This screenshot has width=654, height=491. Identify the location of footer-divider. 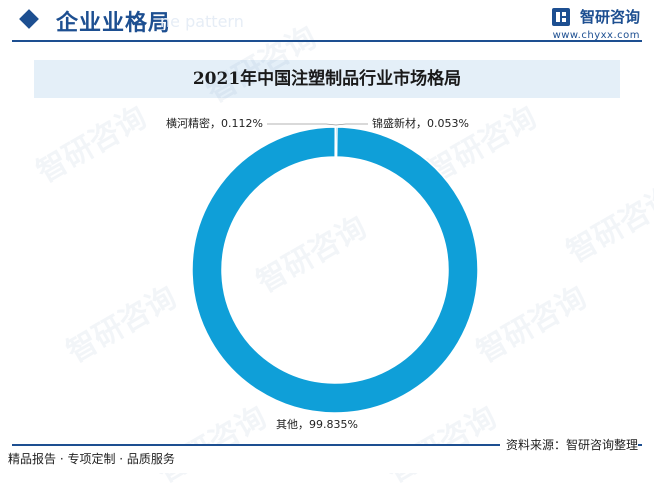
(327, 445).